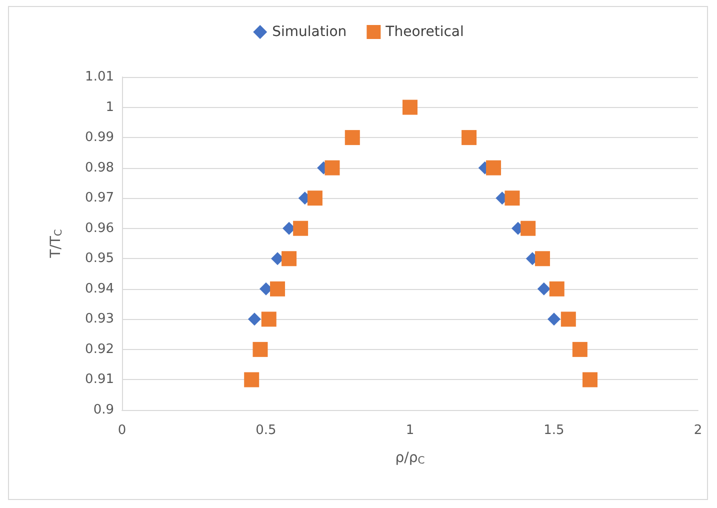 This screenshot has height=508, width=717. What do you see at coordinates (99, 319) in the screenshot?
I see `y-tick-label: 0.93` at bounding box center [99, 319].